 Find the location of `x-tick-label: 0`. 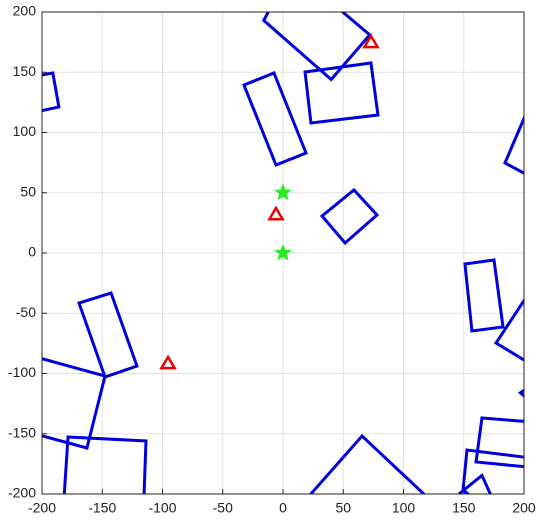

x-tick-label: 0 is located at coordinates (283, 508).